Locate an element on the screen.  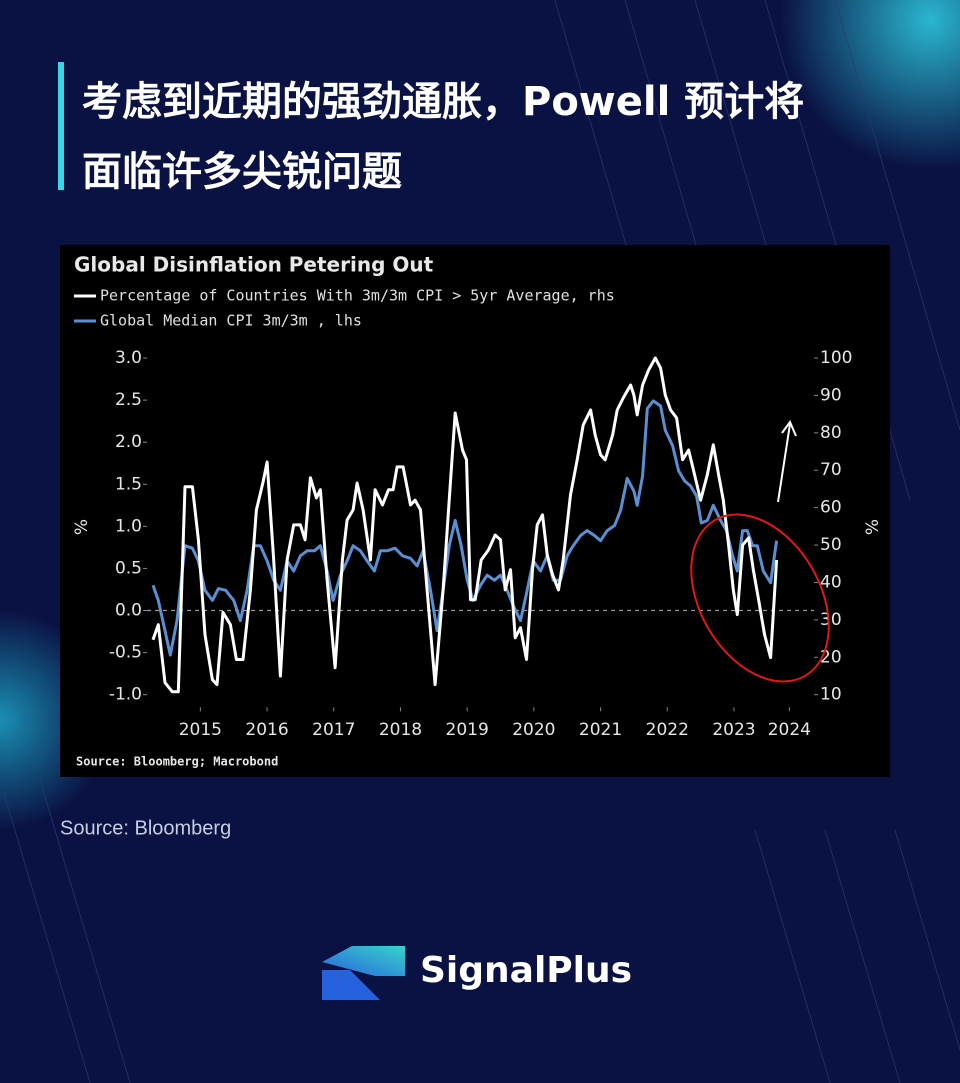
y2-tick-label: 10 is located at coordinates (831, 695).